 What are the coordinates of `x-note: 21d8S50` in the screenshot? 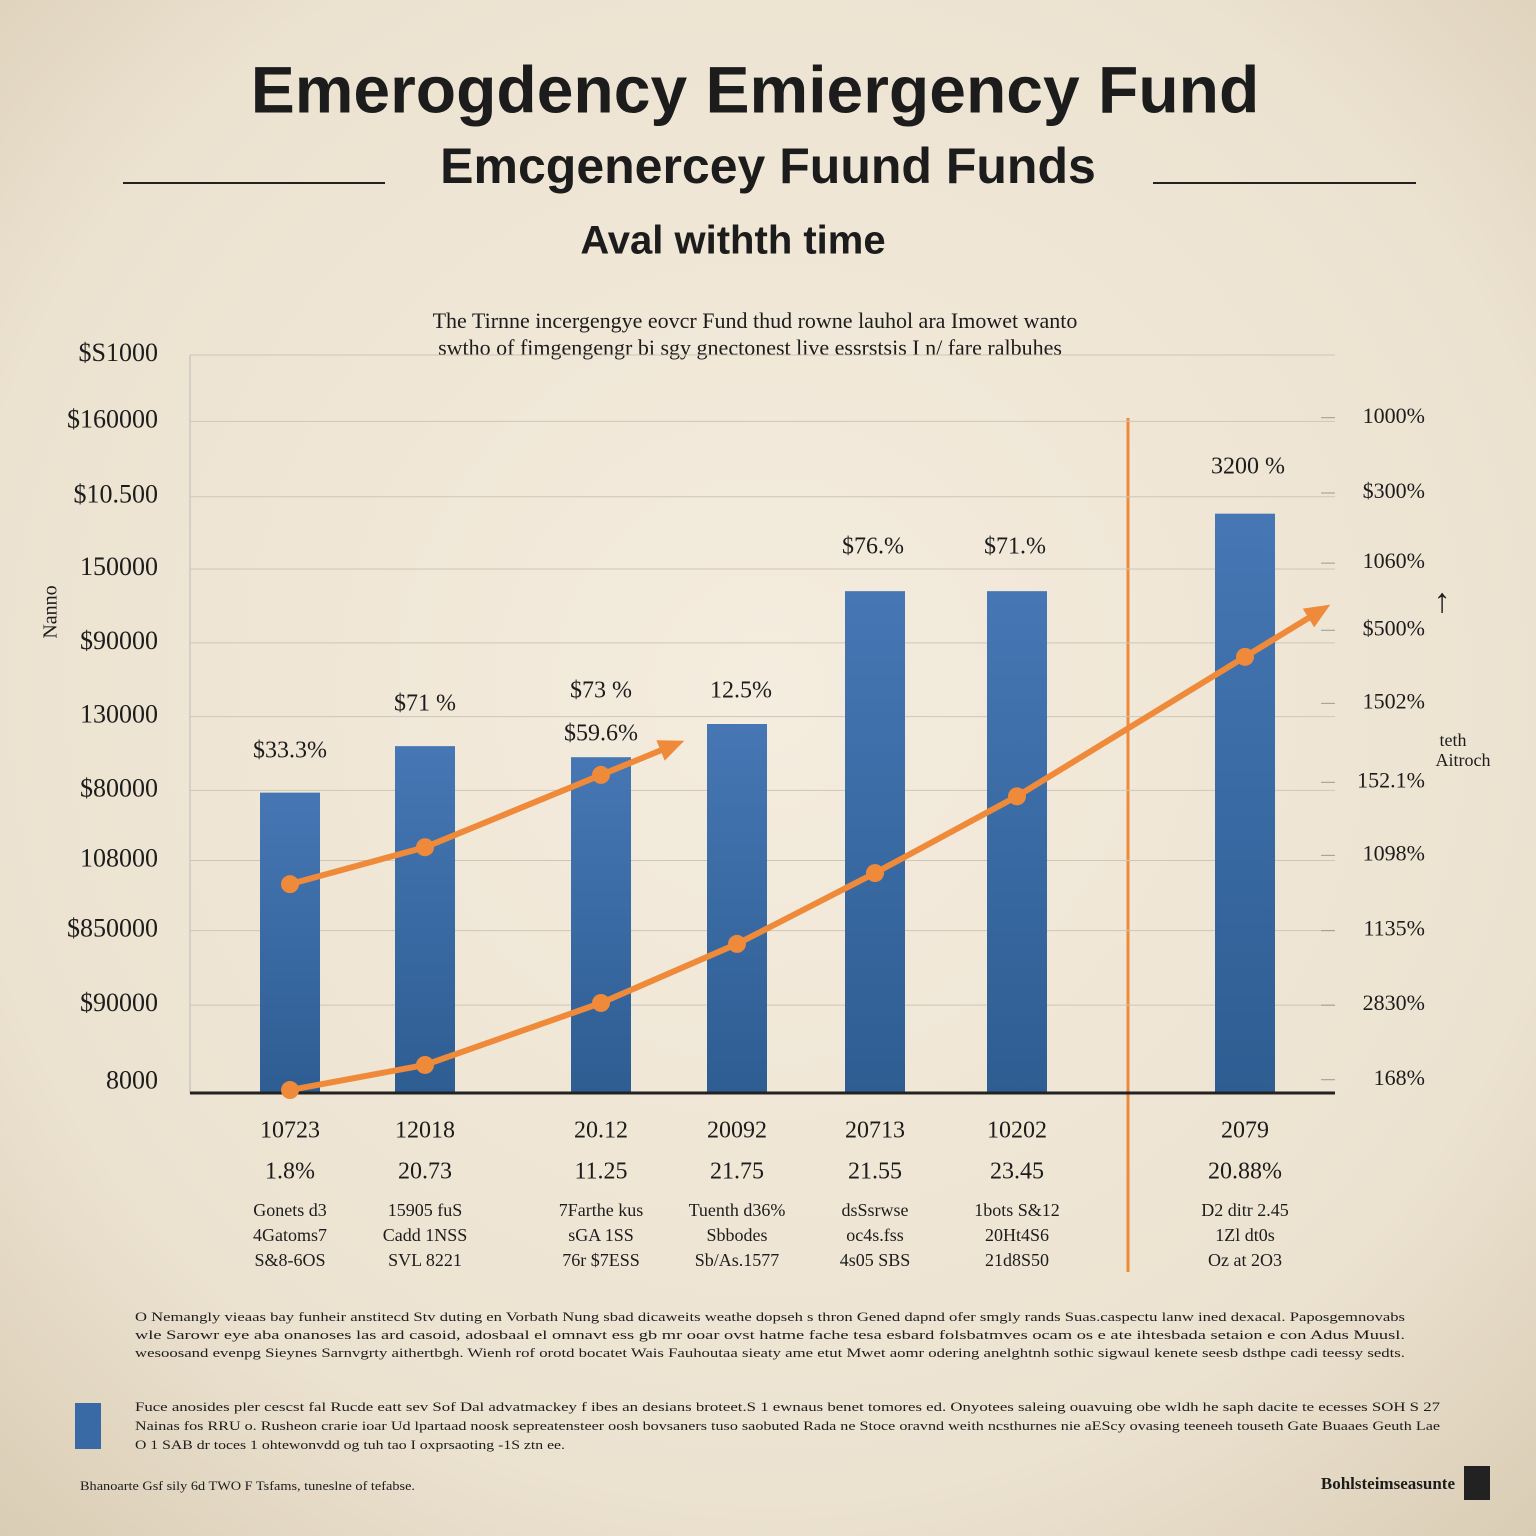 It's located at (1017, 1260).